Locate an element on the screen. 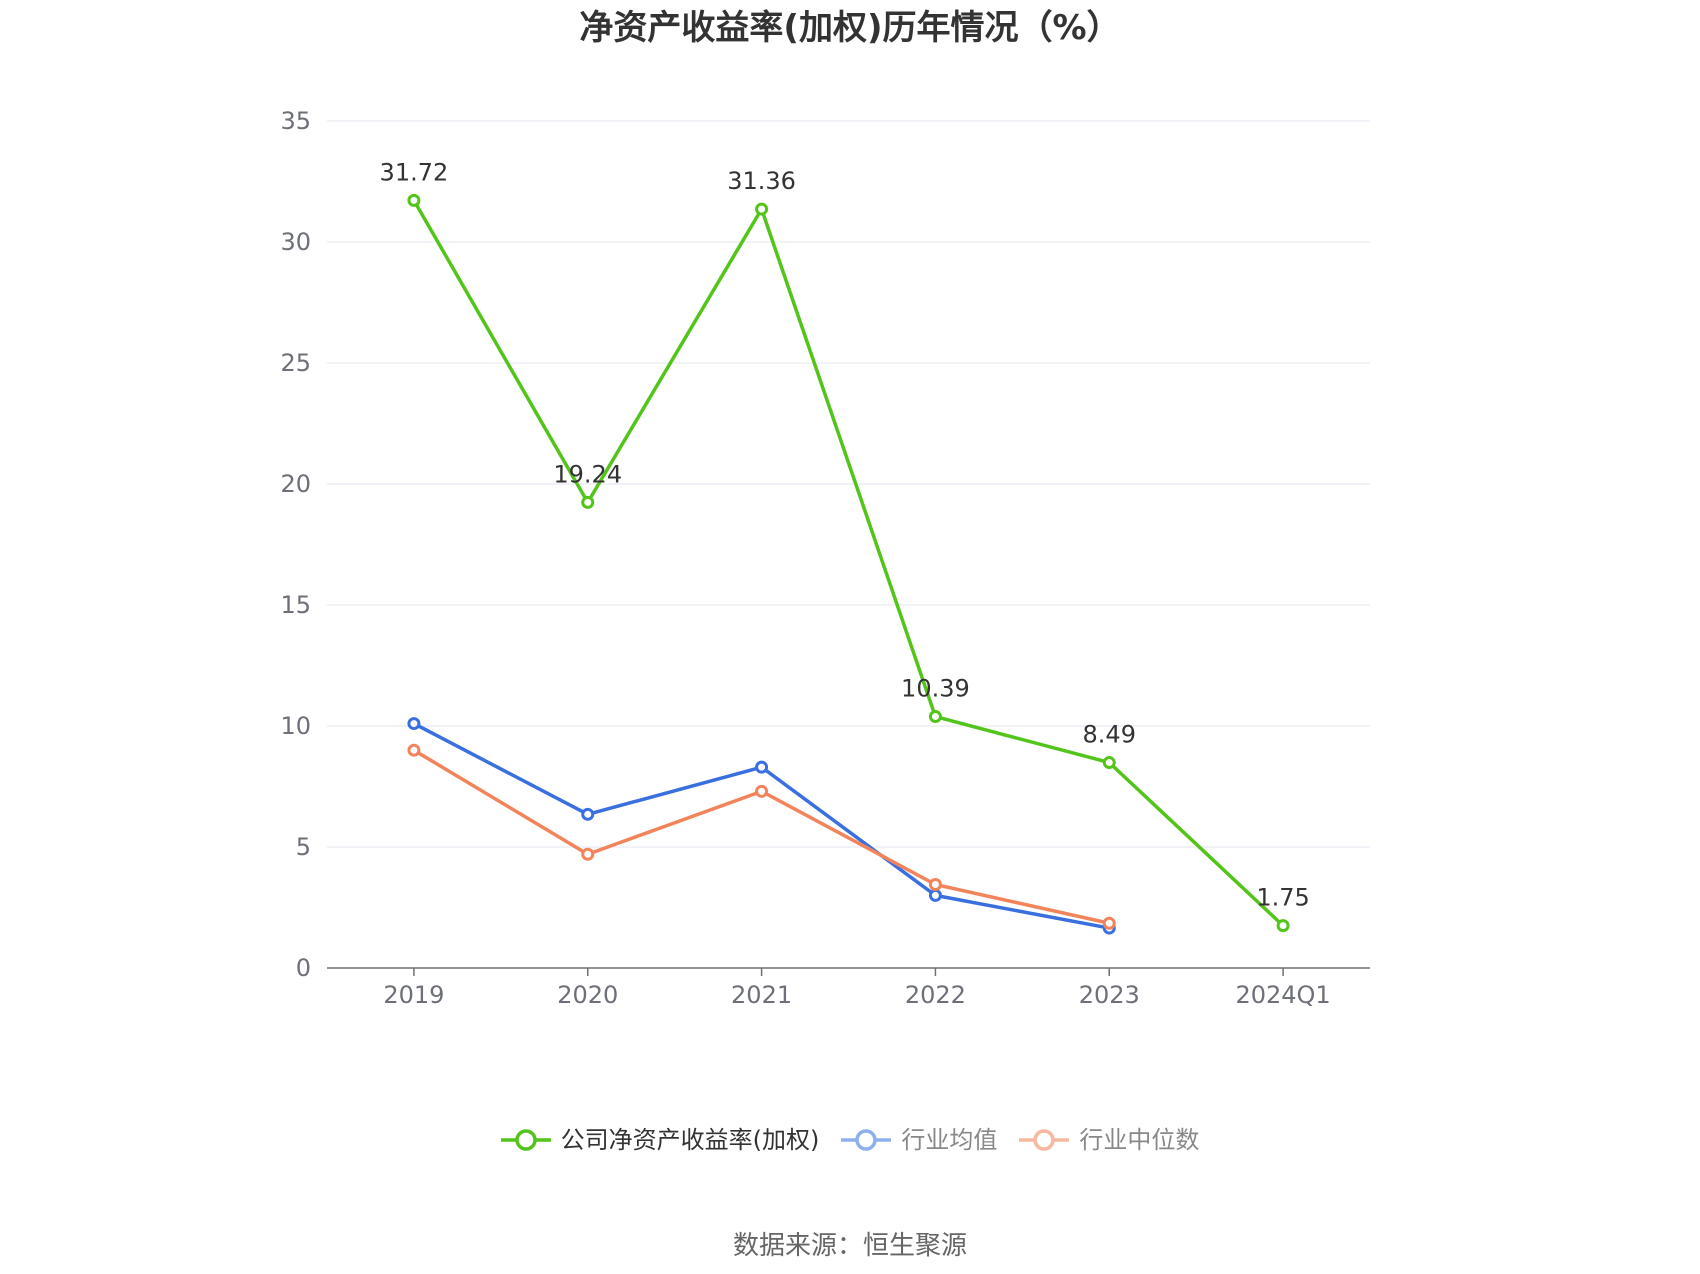 Image resolution: width=1700 pixels, height=1274 pixels. data-label: 1.75 is located at coordinates (1282, 898).